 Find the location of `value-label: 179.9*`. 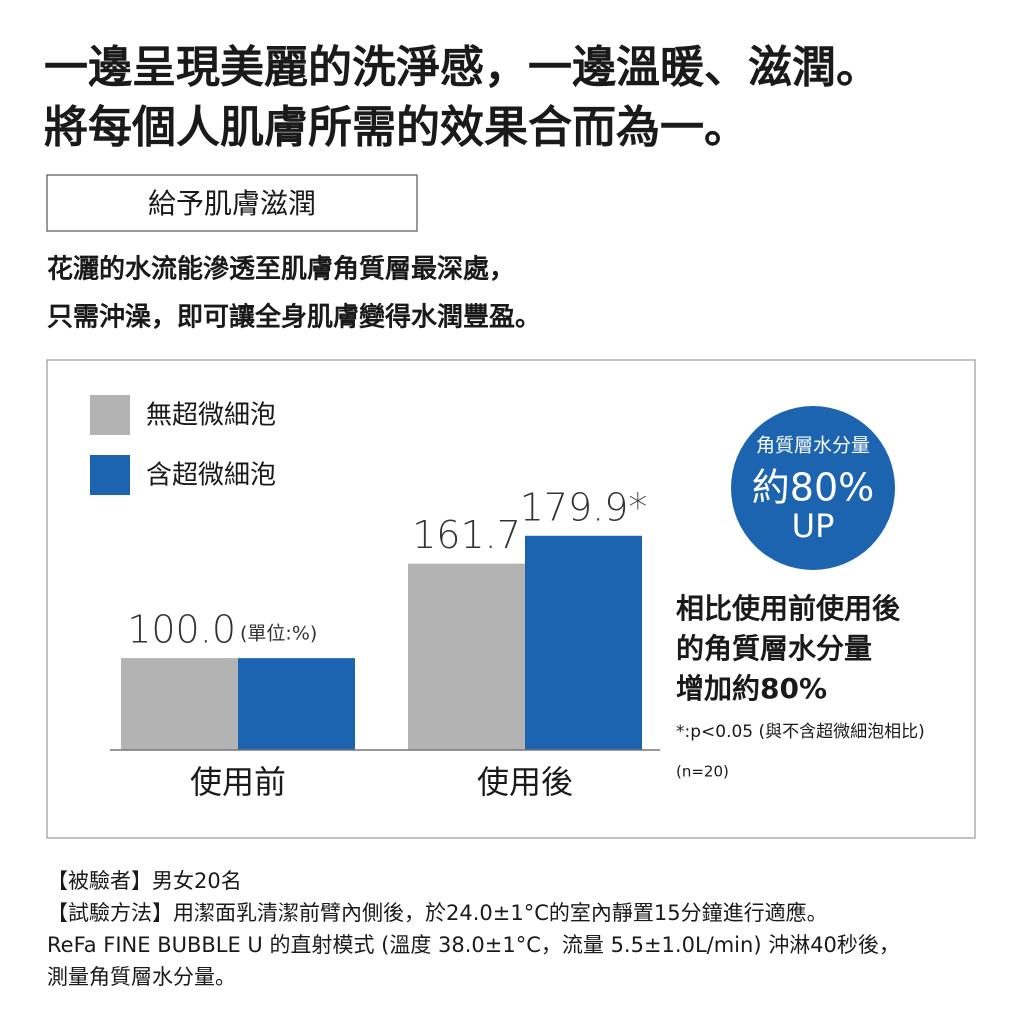

value-label: 179.9* is located at coordinates (584, 507).